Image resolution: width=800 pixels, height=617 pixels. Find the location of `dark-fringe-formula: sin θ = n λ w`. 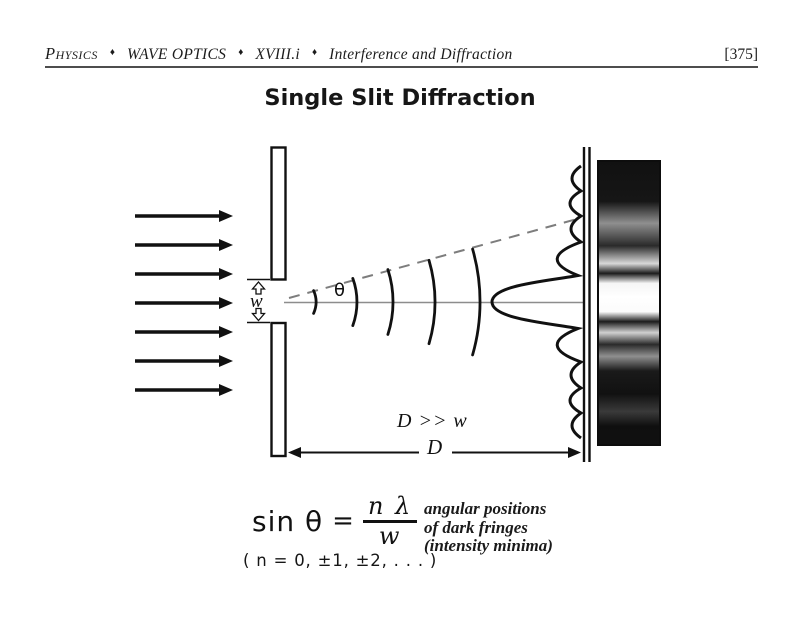

dark-fringe-formula: sin θ = n λ w is located at coordinates (335, 521).